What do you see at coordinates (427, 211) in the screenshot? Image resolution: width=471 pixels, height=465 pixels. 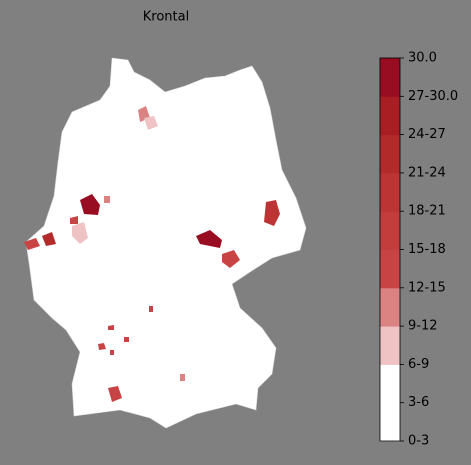 I see `colorbar-label: 18-21` at bounding box center [427, 211].